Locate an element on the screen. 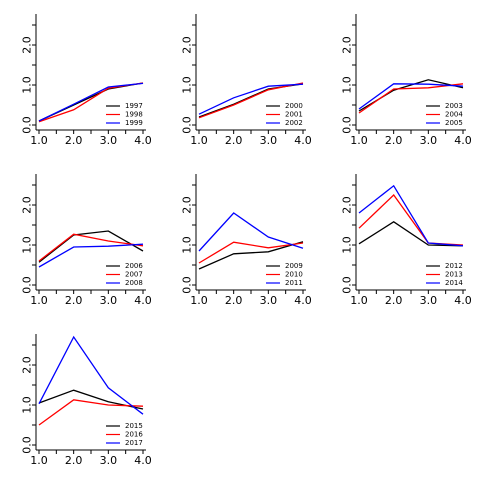  series-line-2006 is located at coordinates (91, 246).